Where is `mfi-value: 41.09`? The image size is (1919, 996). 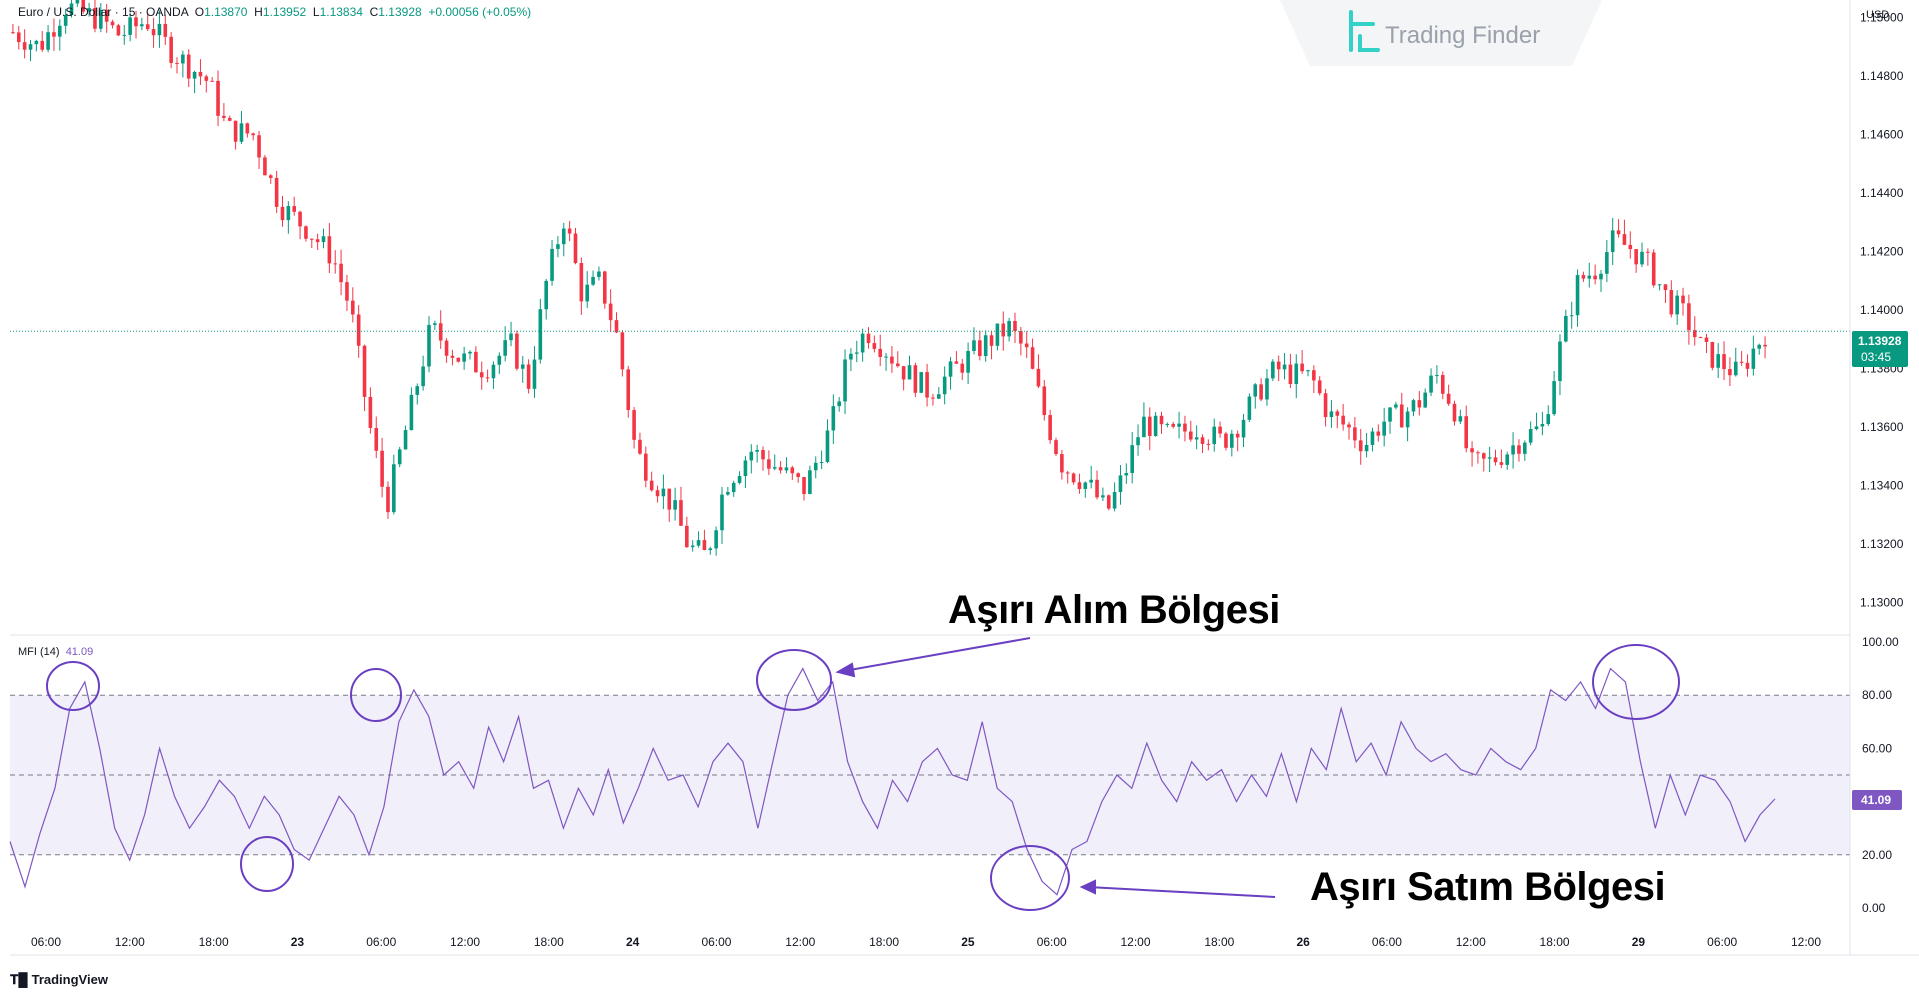 mfi-value: 41.09 is located at coordinates (79, 652).